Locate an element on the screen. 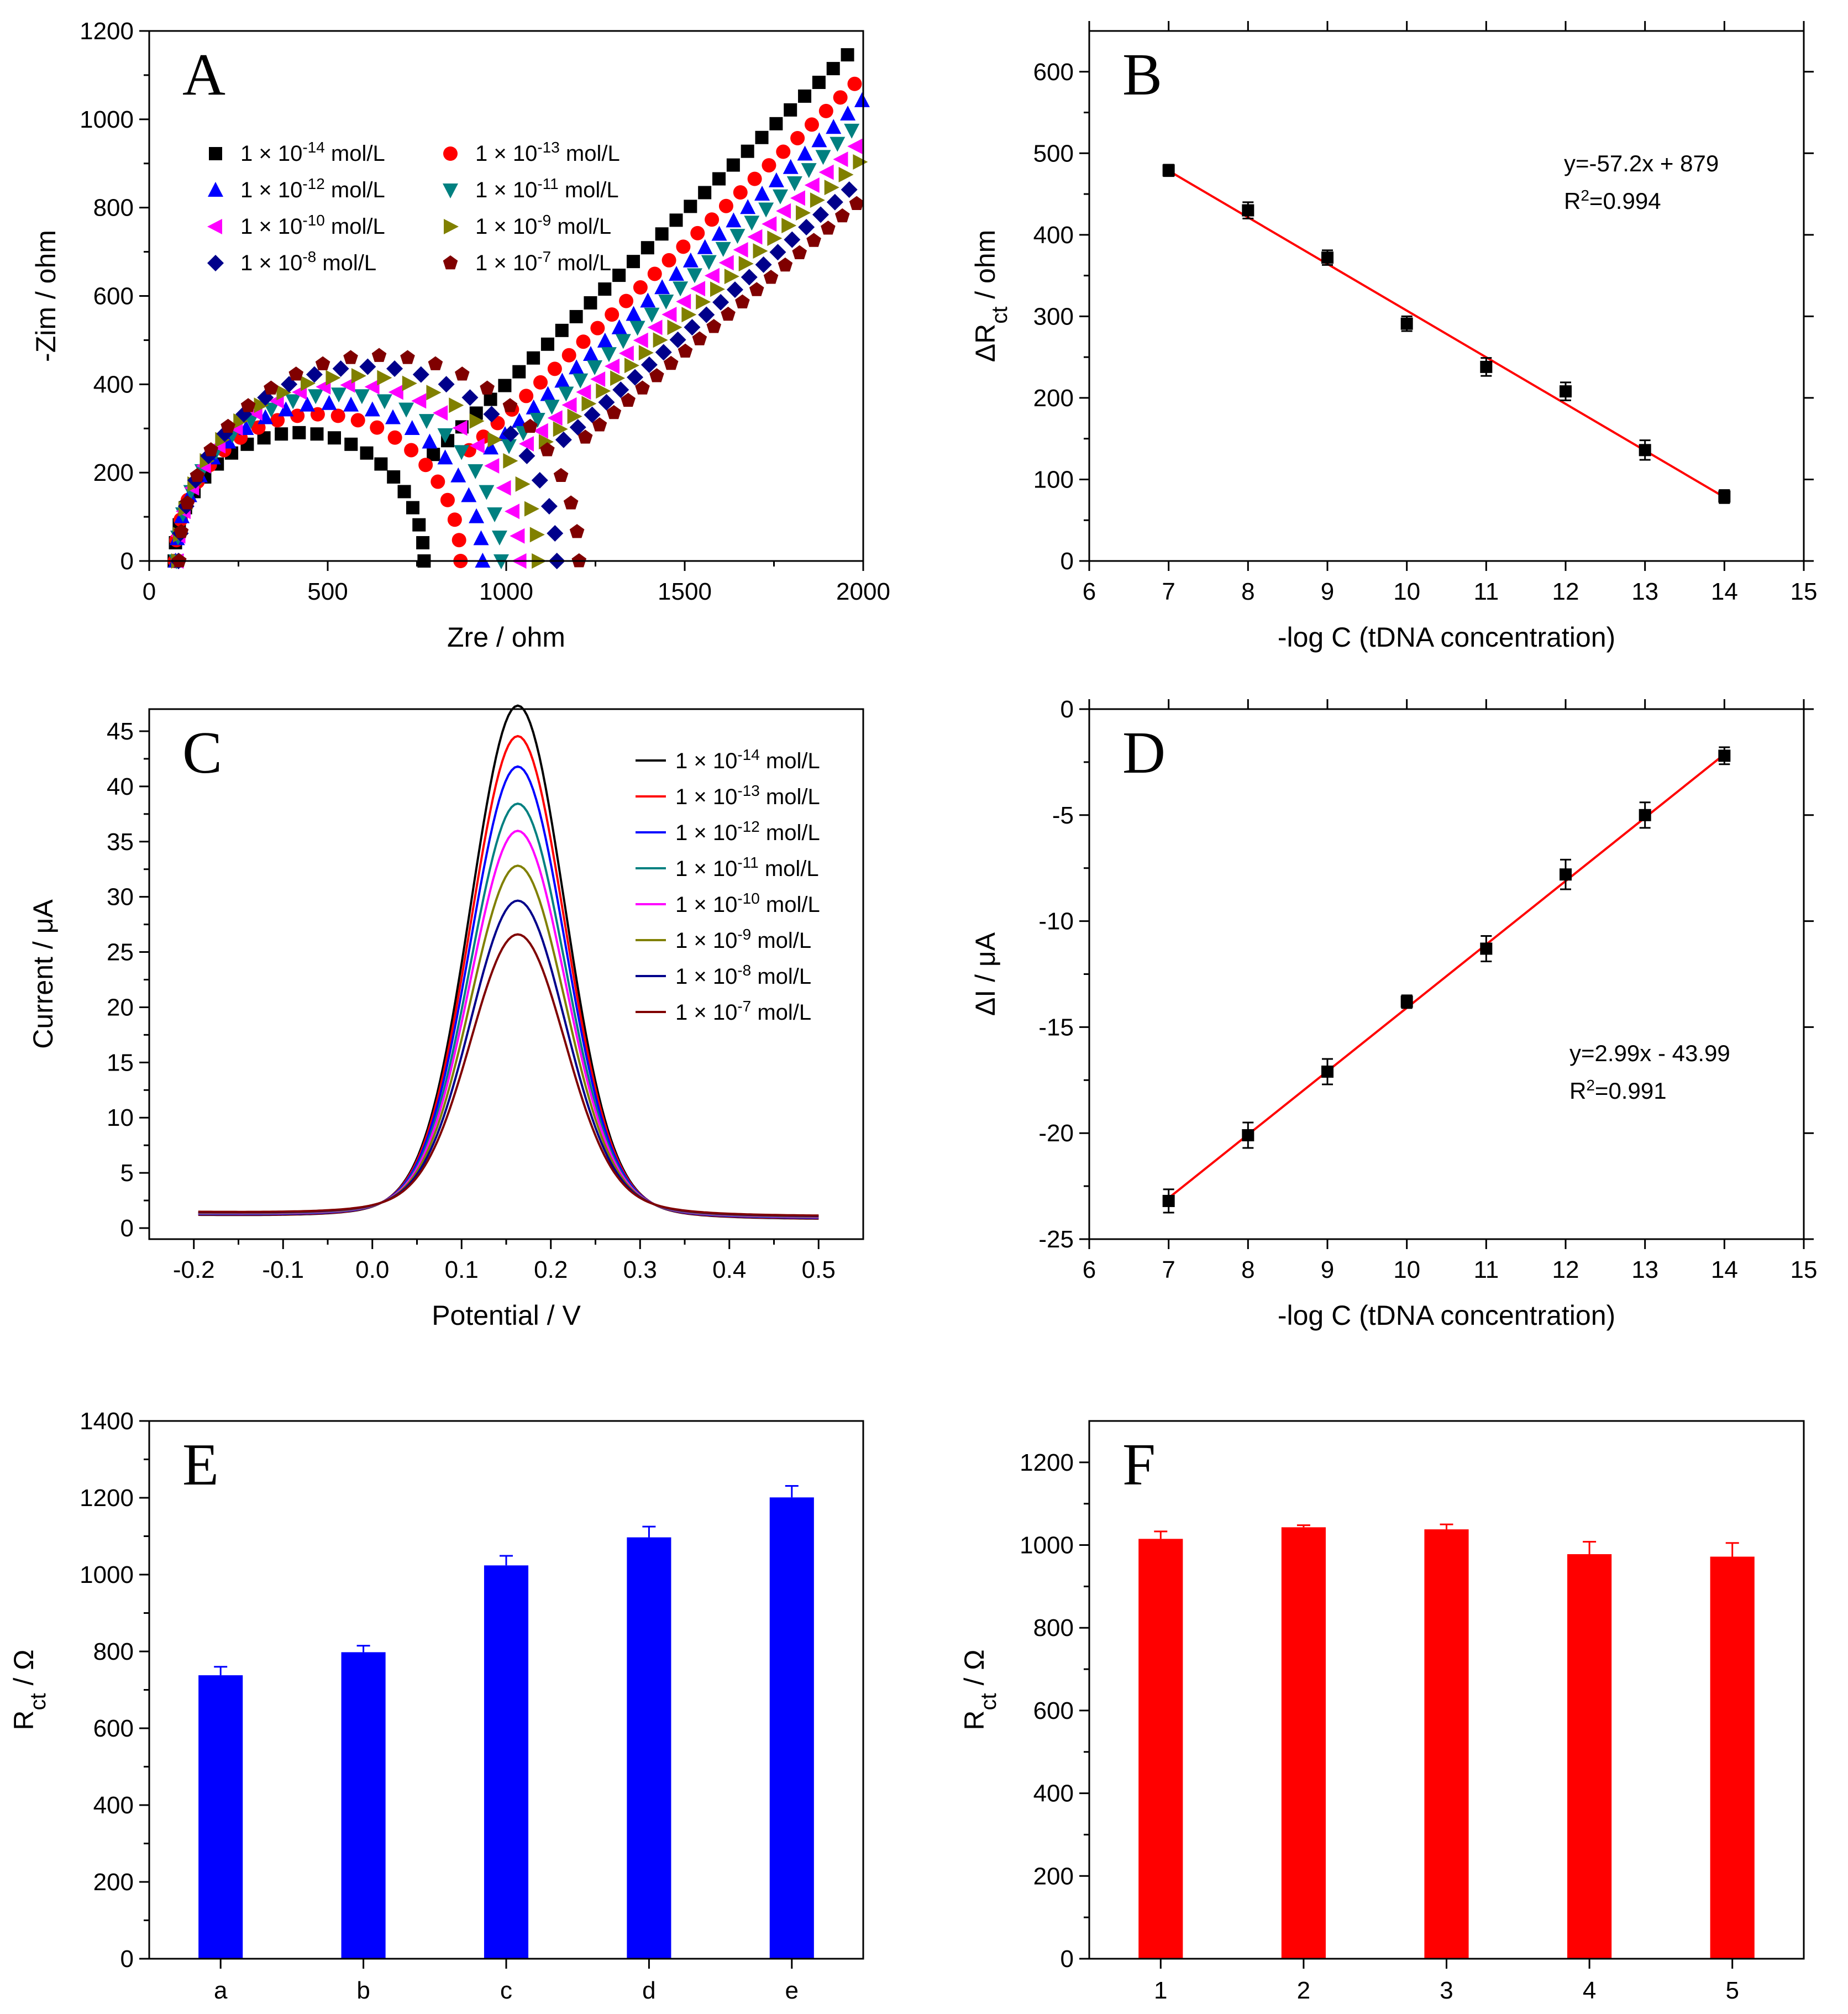 This screenshot has height=2014, width=1848. y-tick-label-b: 0 is located at coordinates (1067, 561).